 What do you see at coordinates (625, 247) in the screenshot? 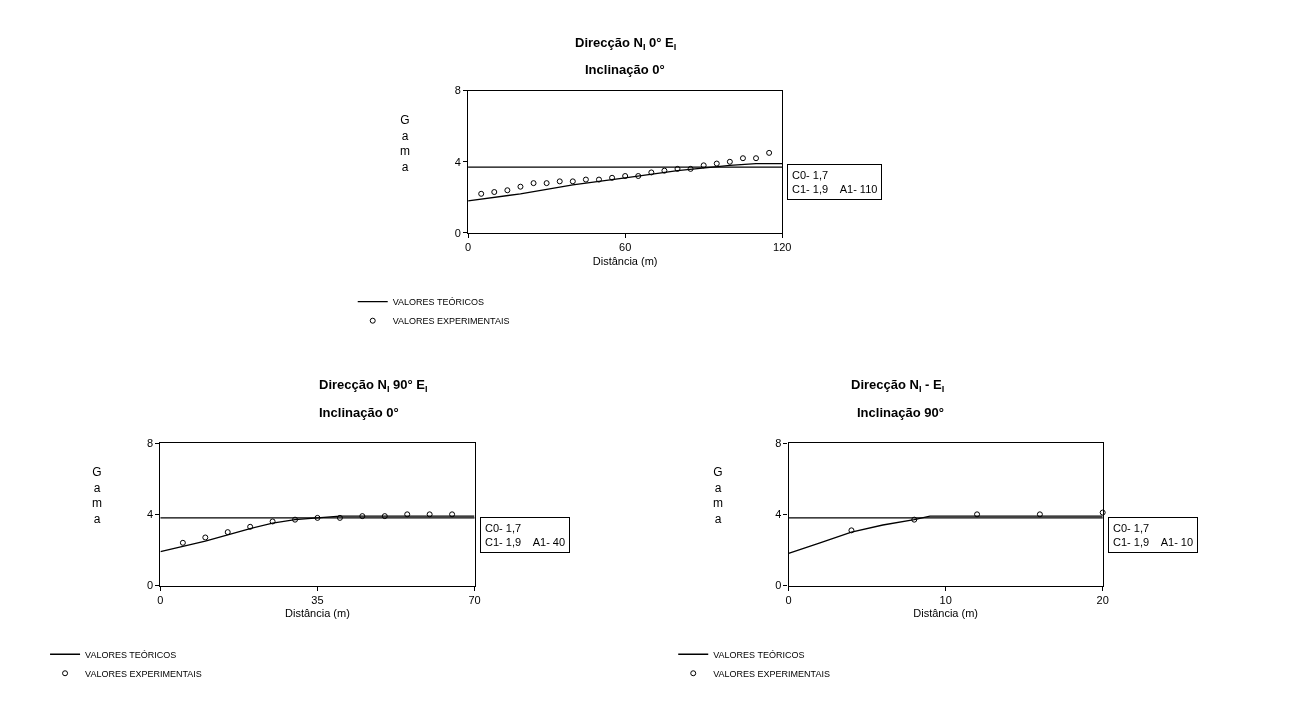
I see `x-tick-label: 60` at bounding box center [625, 247].